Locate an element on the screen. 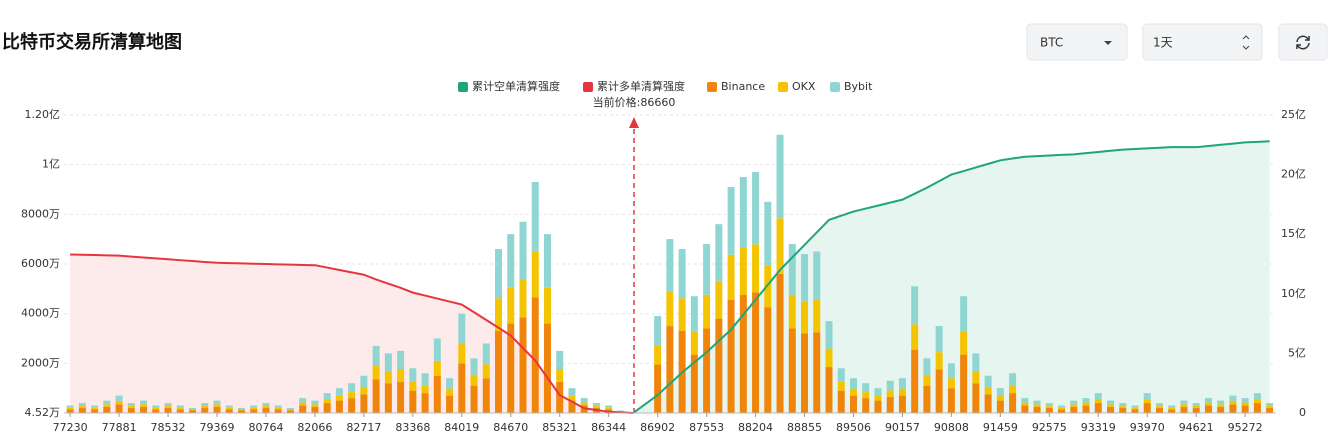 Image resolution: width=1335 pixels, height=442 pixels. button-box is located at coordinates (1303, 42).